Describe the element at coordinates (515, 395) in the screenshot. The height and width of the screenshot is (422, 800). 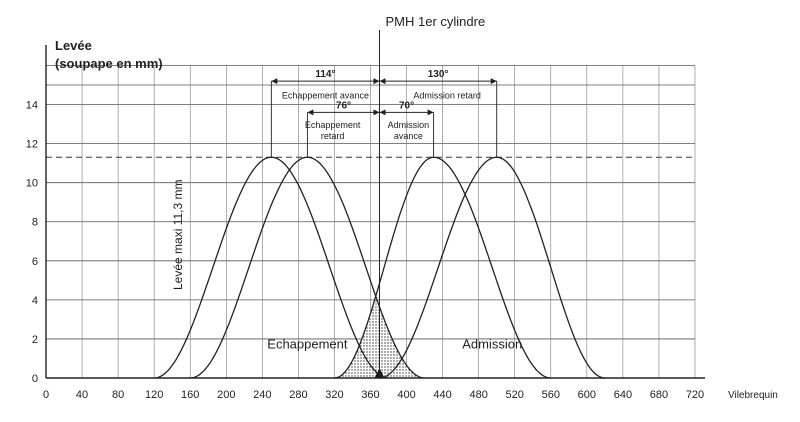
I see `x-tick-label: 520` at that location.